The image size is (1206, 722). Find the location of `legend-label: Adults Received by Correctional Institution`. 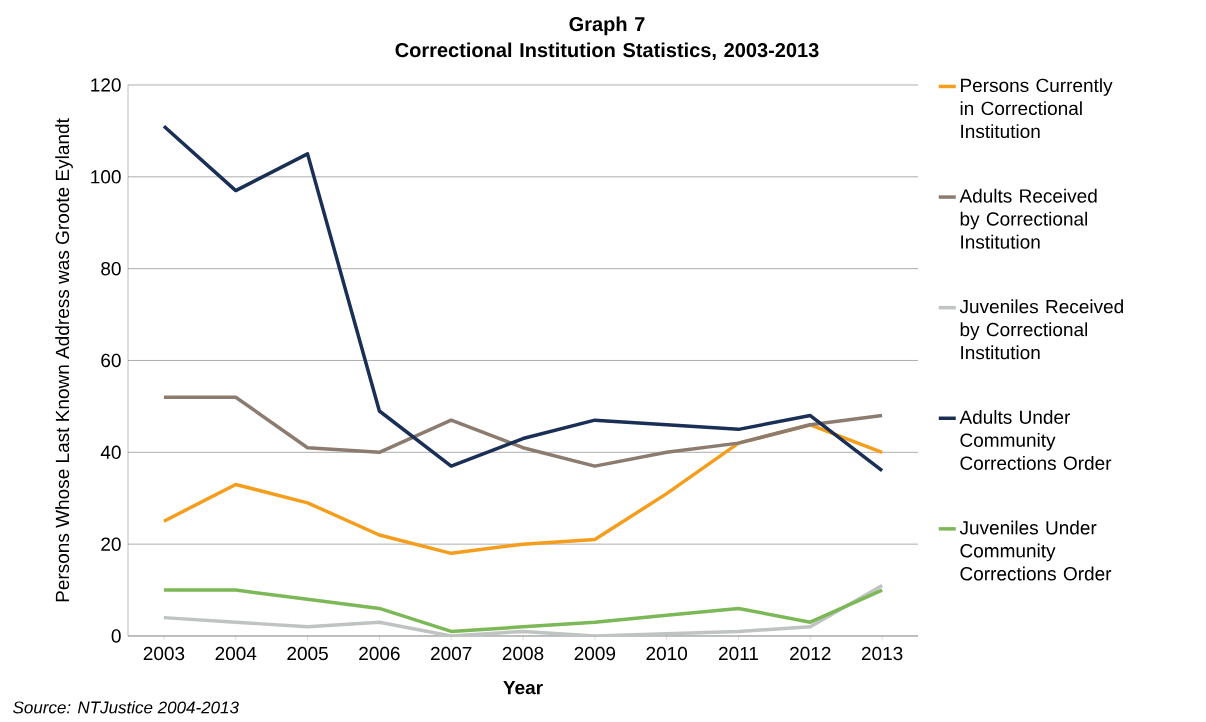

legend-label: Adults Received by Correctional Institution is located at coordinates (1028, 218).